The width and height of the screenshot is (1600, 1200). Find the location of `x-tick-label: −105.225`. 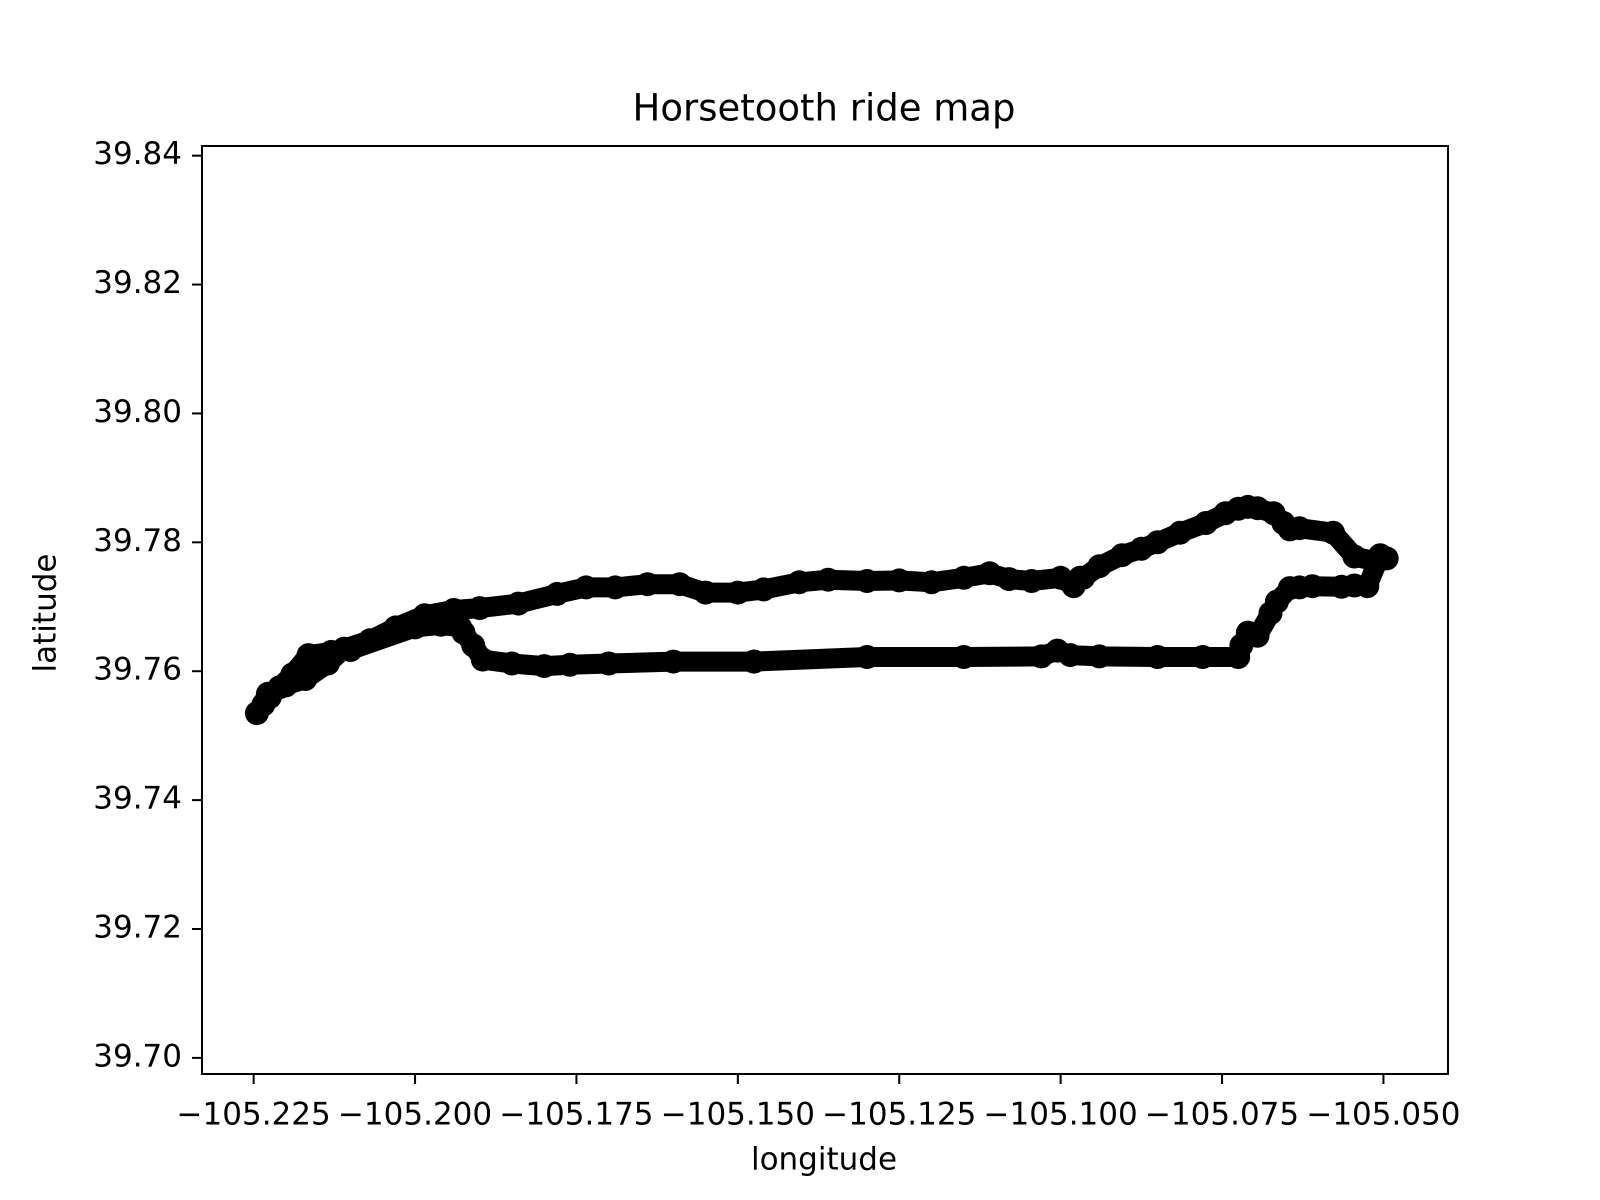

x-tick-label: −105.225 is located at coordinates (254, 1115).